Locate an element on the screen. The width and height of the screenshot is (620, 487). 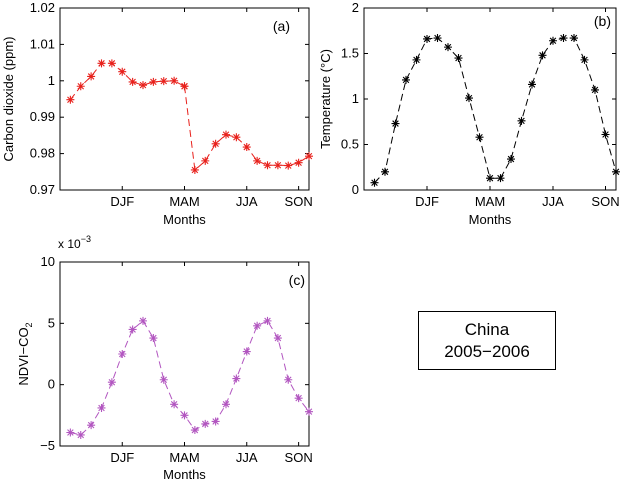
y-tick-label: 2 is located at coordinates (355, 7).